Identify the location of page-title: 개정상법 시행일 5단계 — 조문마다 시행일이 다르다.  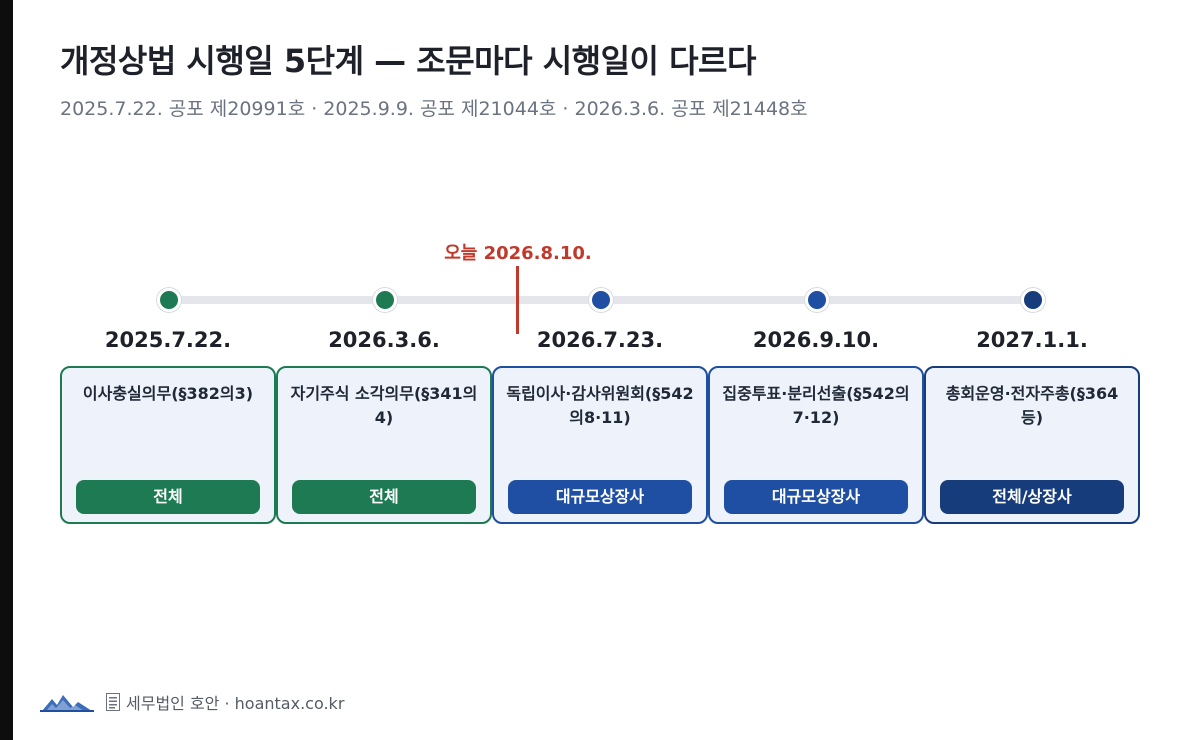
(408, 61).